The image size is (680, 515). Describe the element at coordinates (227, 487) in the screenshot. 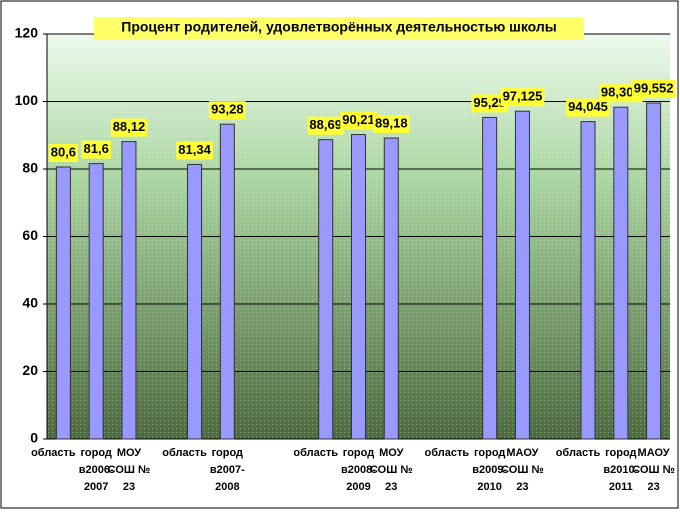

I see `x-tick-label: 2008` at that location.